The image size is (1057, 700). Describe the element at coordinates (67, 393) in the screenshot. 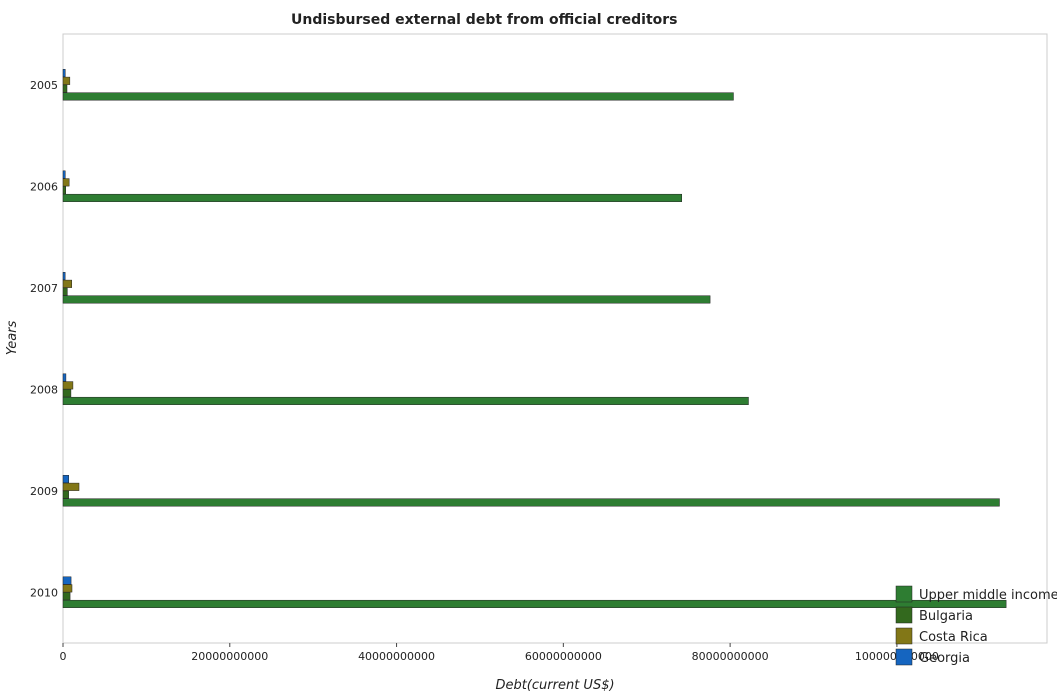

I see `bar-bulgaria-2008` at that location.